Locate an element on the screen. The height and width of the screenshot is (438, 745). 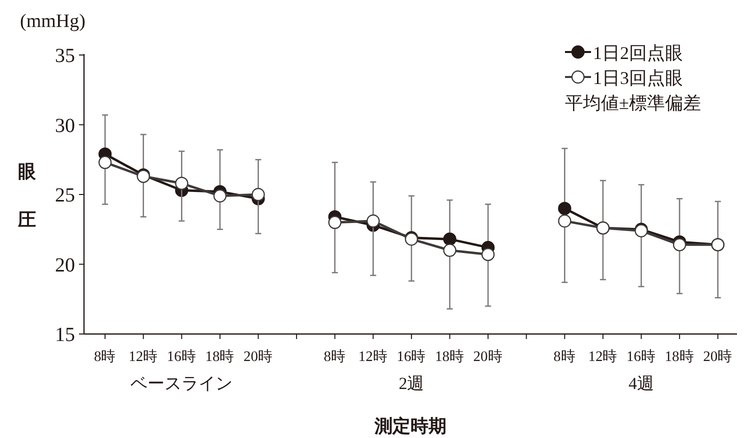
annotation: 平均値±標準偏差 is located at coordinates (633, 103).